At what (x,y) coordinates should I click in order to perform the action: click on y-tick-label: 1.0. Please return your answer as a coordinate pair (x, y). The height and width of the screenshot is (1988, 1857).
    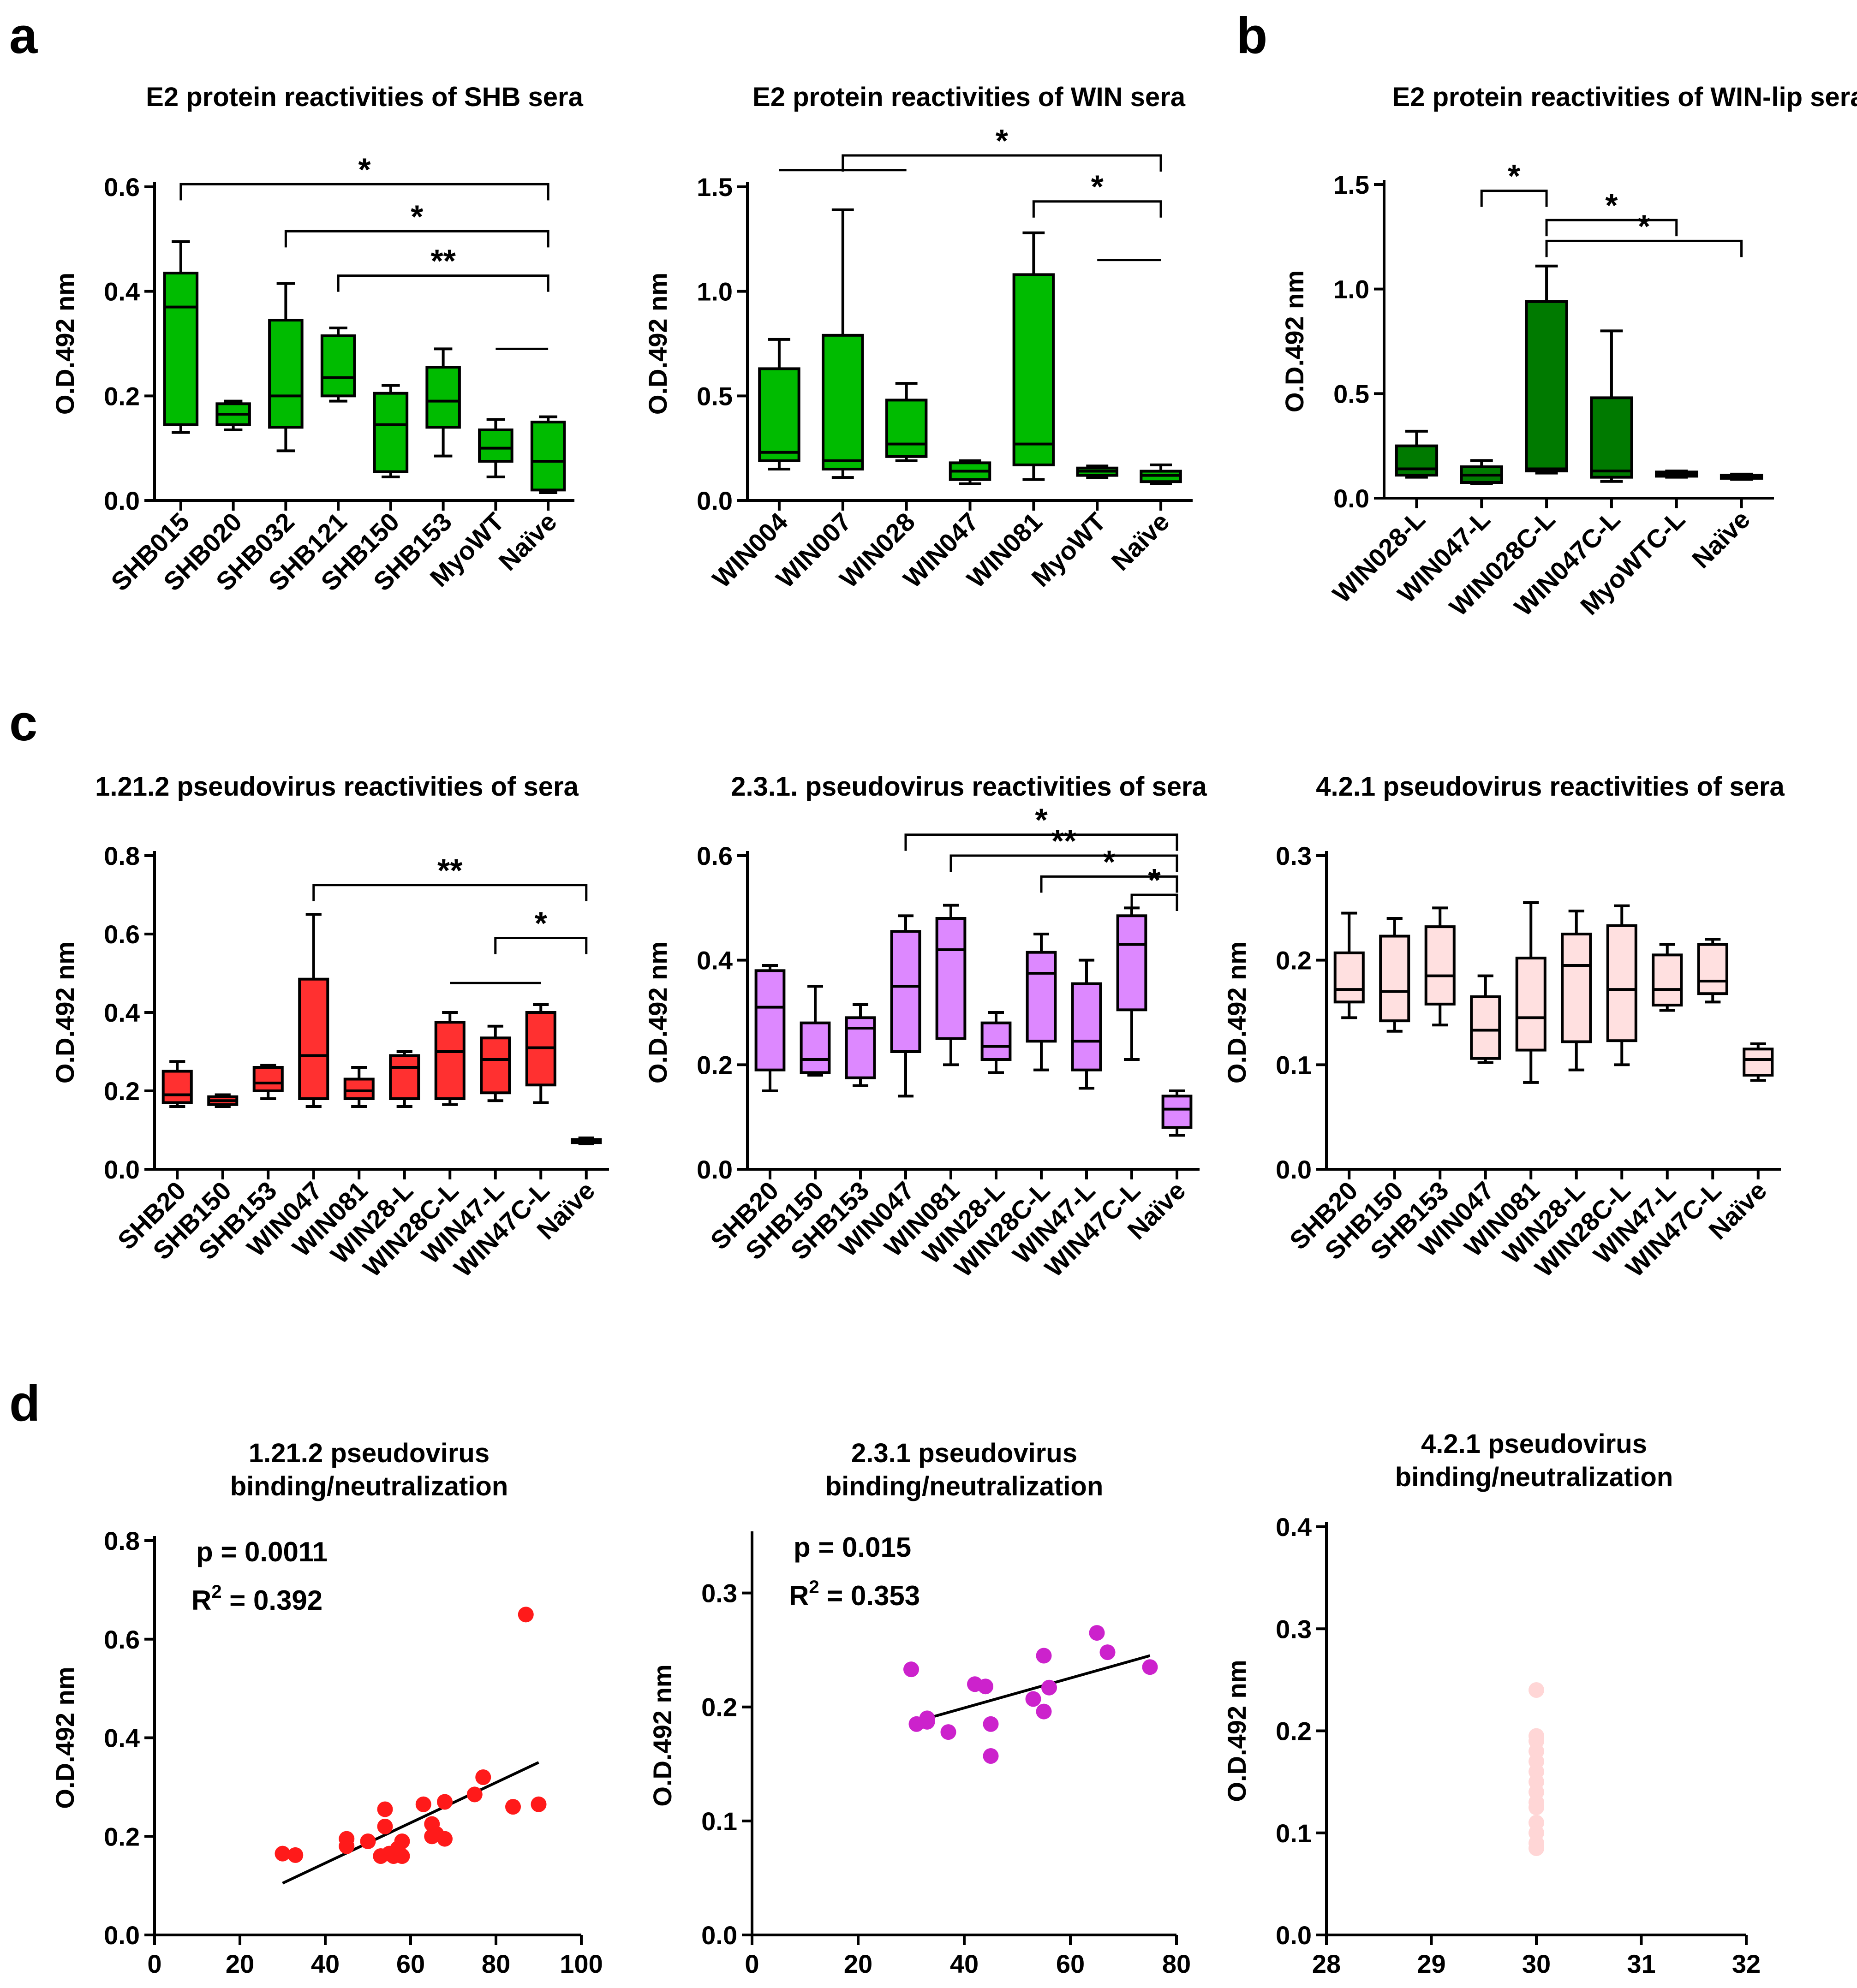
    Looking at the image, I should click on (1351, 289).